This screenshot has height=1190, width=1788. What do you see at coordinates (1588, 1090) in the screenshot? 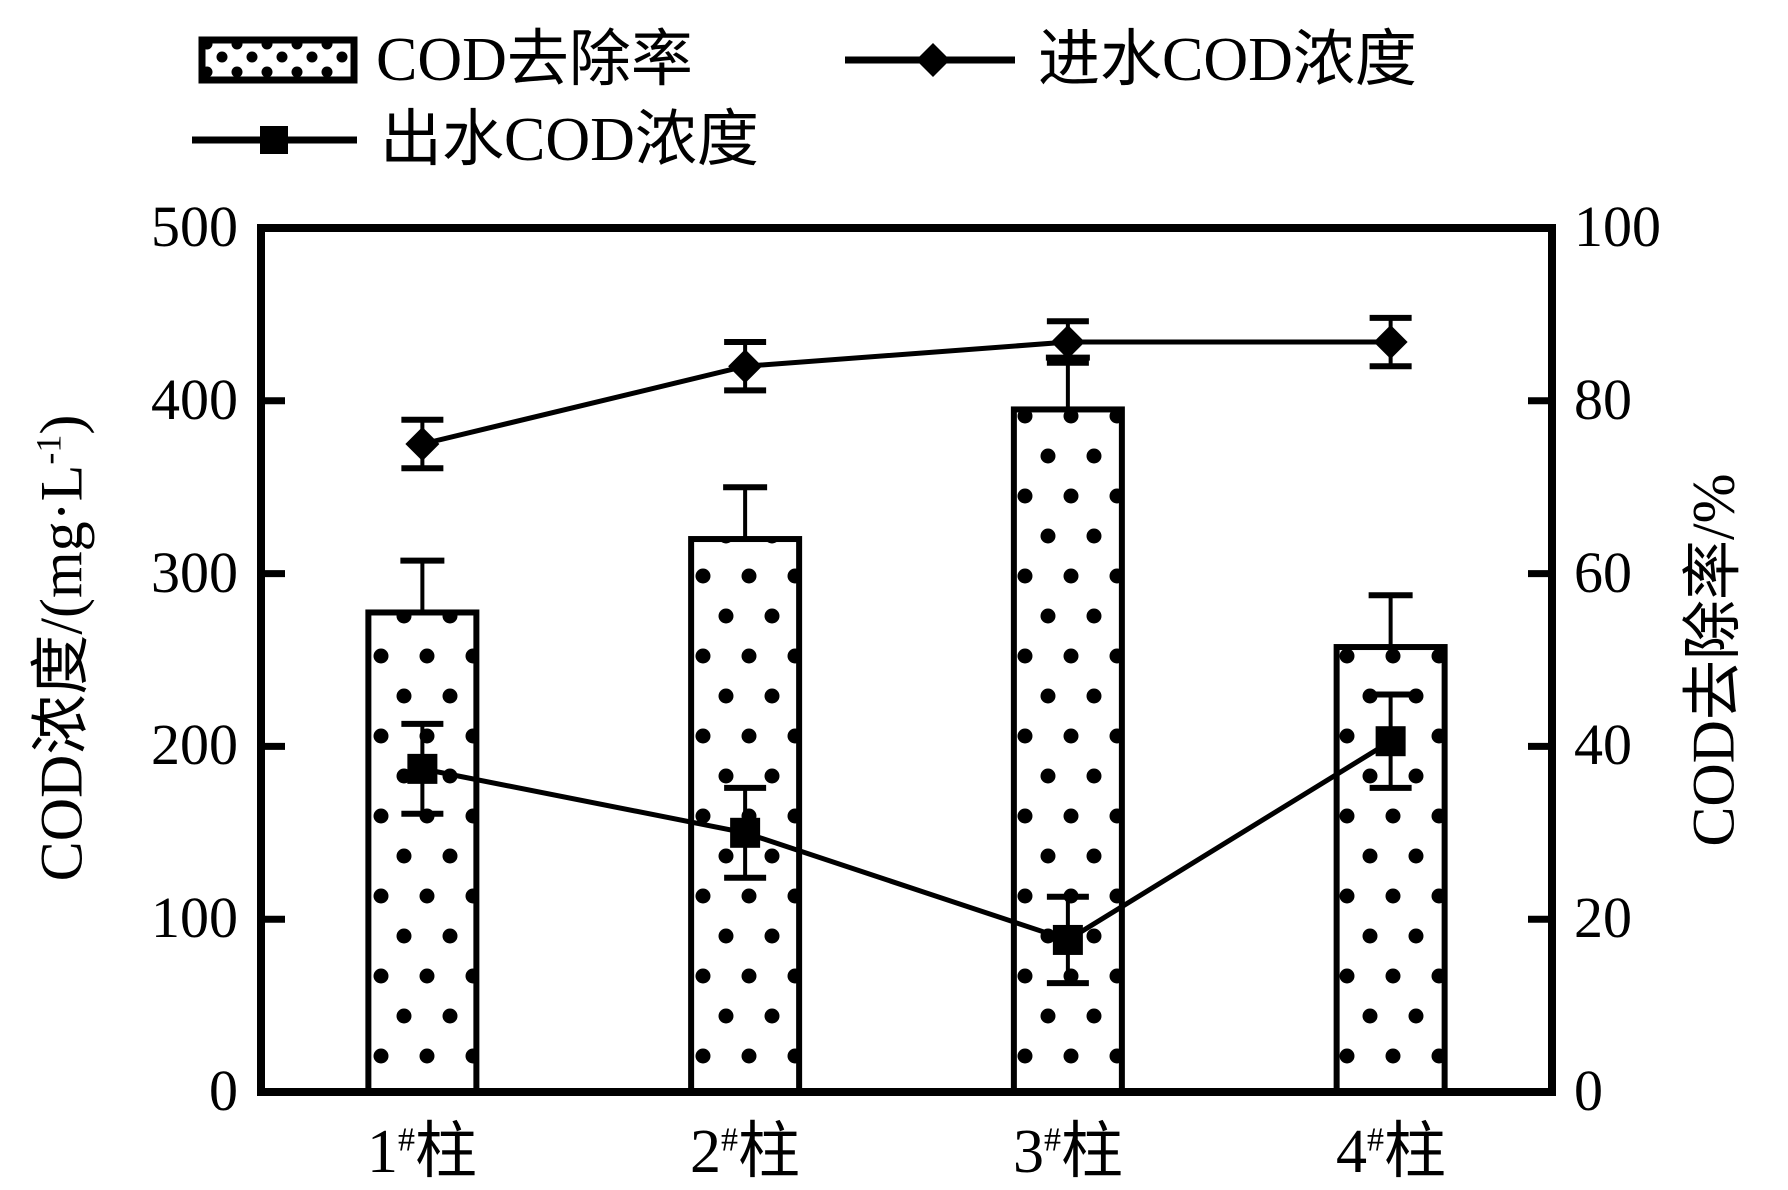
I see `right-tick-label-0: 0` at bounding box center [1588, 1090].